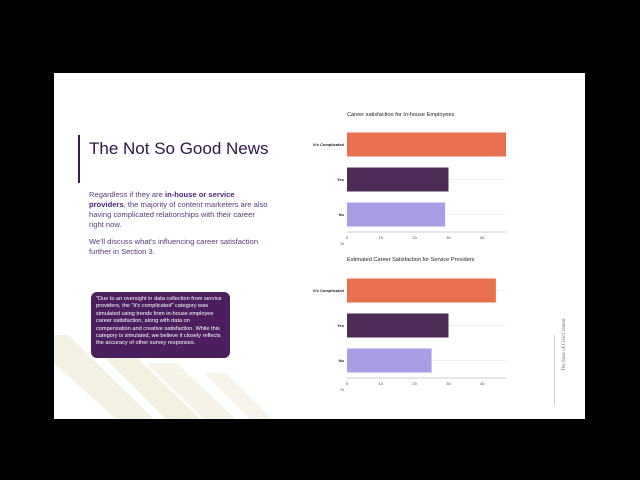  Describe the element at coordinates (127, 194) in the screenshot. I see `body-text-pre: Regardless if they are` at that location.